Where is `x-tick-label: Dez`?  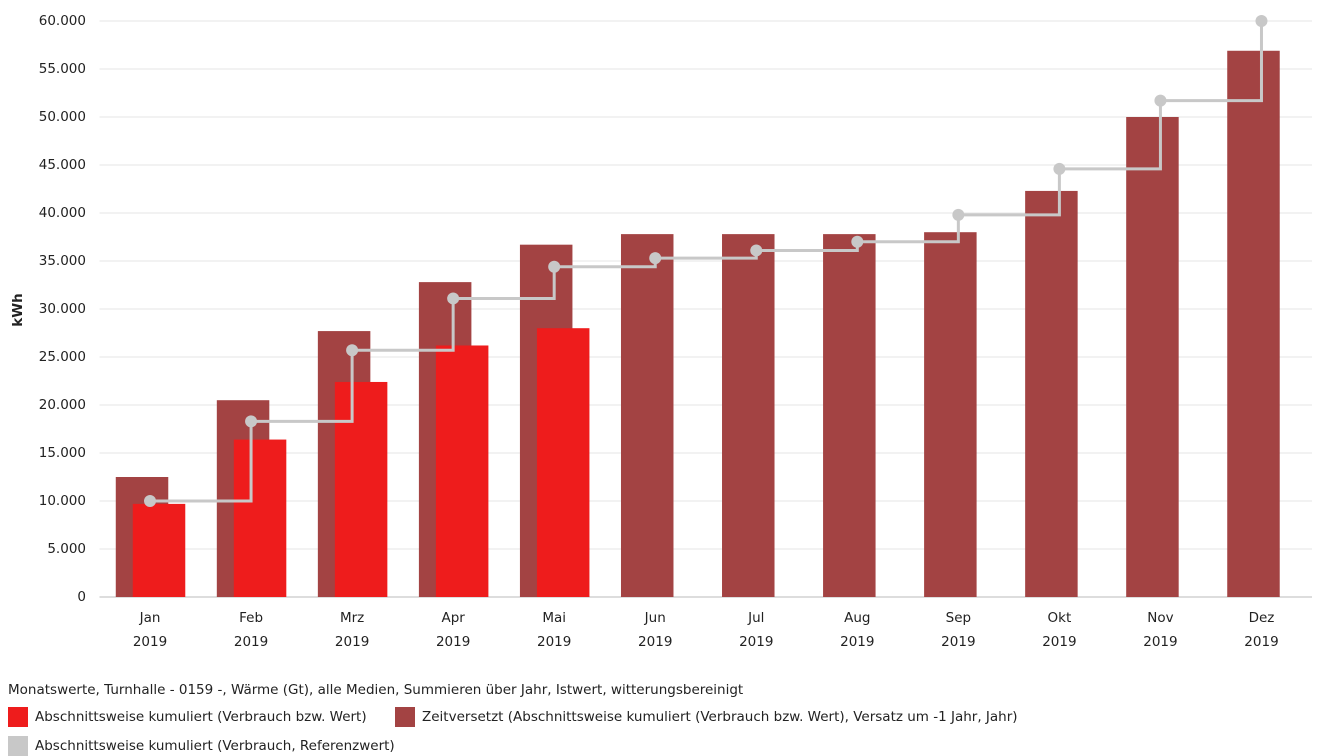
x-tick-label: Dez is located at coordinates (1262, 618).